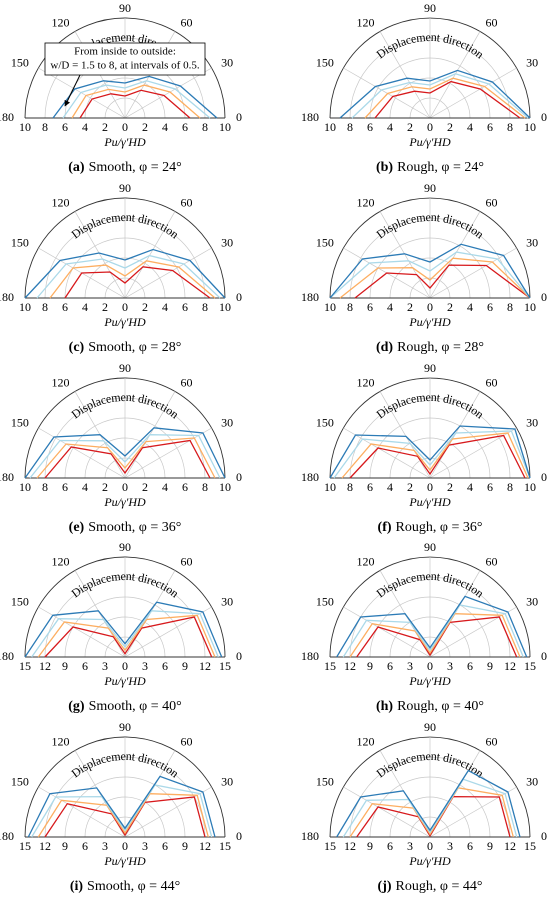 The image size is (550, 899). I want to click on annotation: w/D = 1.5 to 8, at intervals of 0.5., so click(124, 66).